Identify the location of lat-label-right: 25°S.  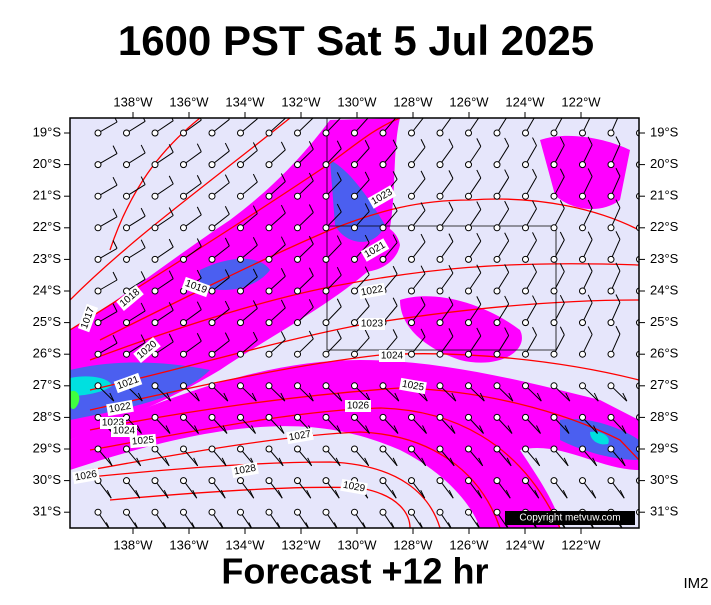
(664, 321).